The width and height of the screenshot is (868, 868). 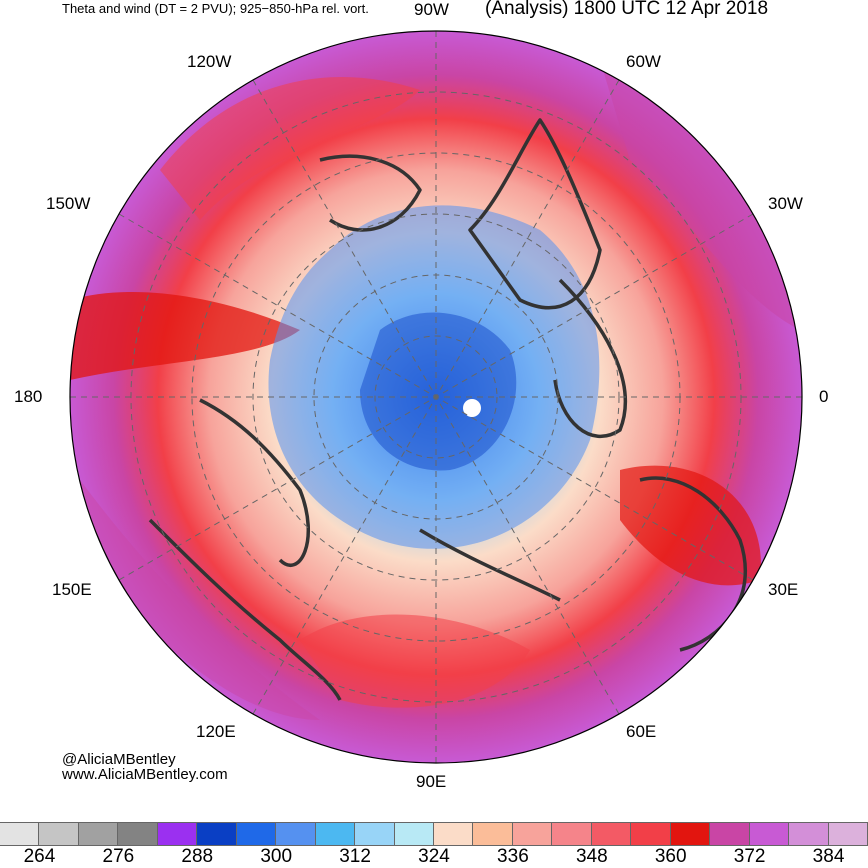 I want to click on colorbar-tick-label: 372, so click(x=749, y=856).